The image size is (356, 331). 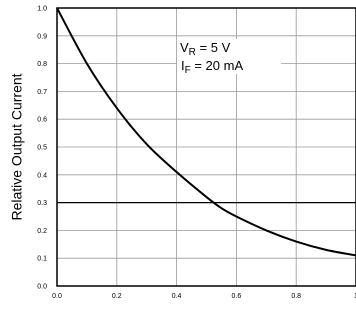 I want to click on annotation-v-rest: = 5 V, so click(x=213, y=47).